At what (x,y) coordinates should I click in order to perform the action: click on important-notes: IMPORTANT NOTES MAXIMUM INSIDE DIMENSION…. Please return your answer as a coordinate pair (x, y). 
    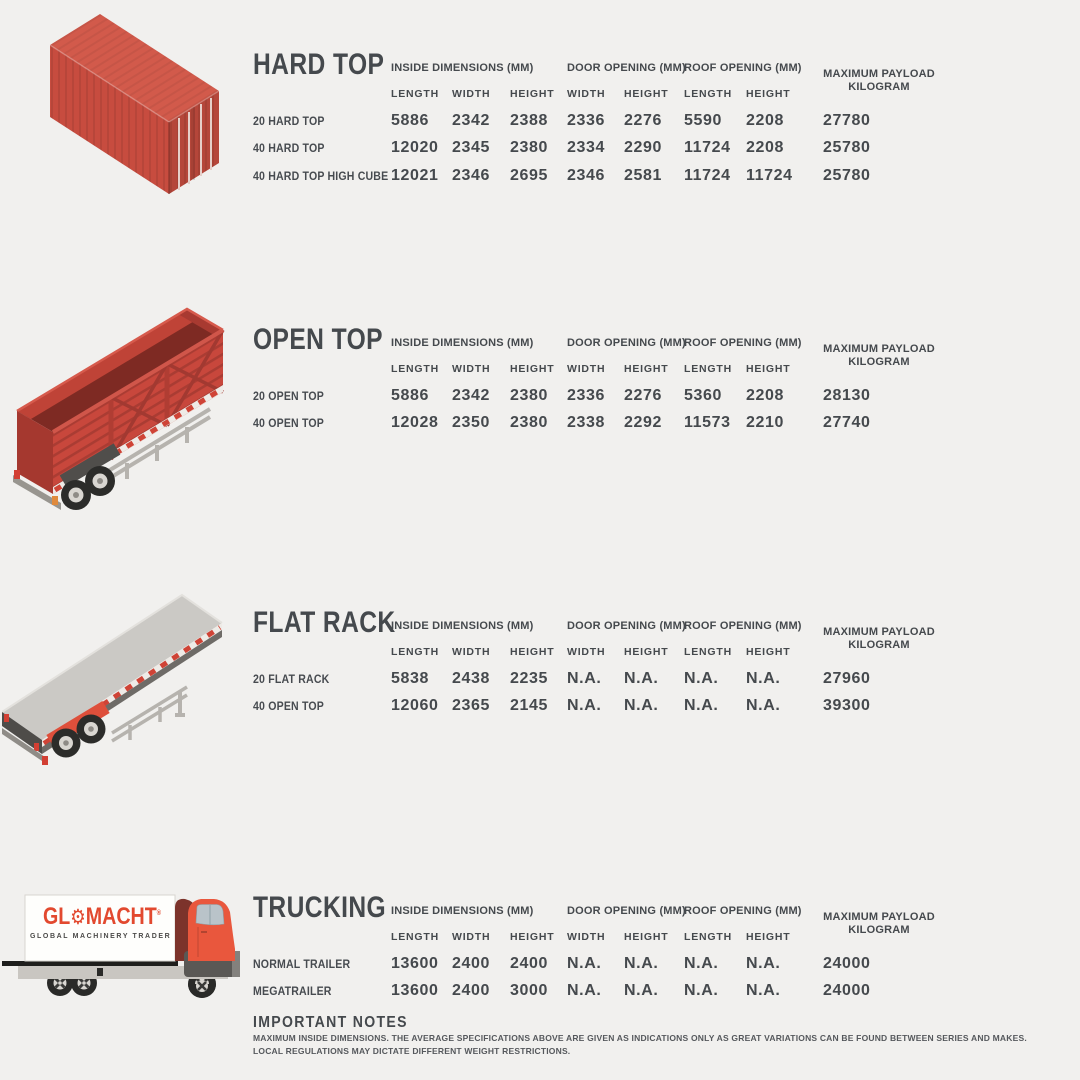
    Looking at the image, I should click on (640, 1036).